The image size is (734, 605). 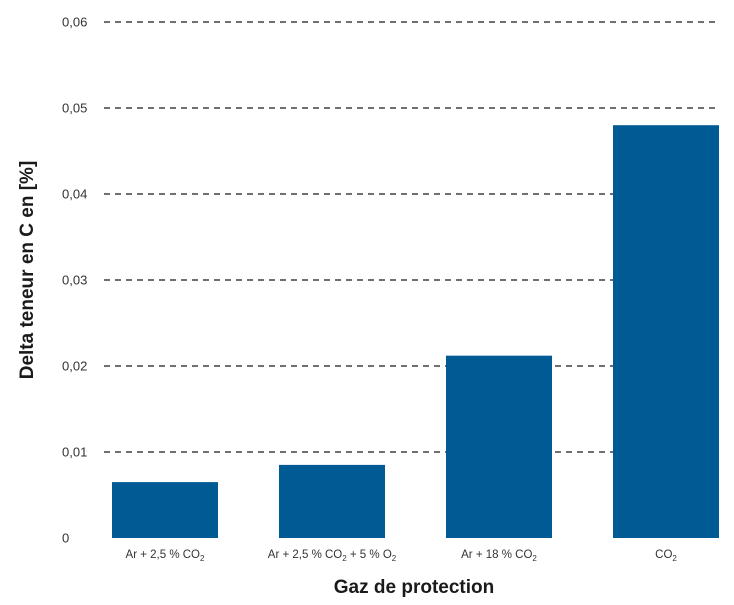 What do you see at coordinates (74, 108) in the screenshot?
I see `y-tick-label: 0,05` at bounding box center [74, 108].